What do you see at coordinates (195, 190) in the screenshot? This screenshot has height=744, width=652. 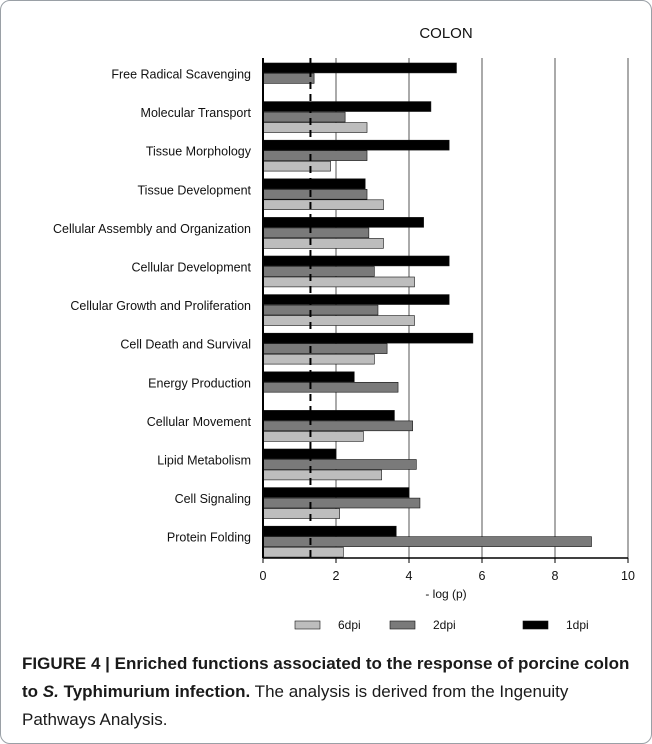 I see `category-label: Tissue Development` at bounding box center [195, 190].